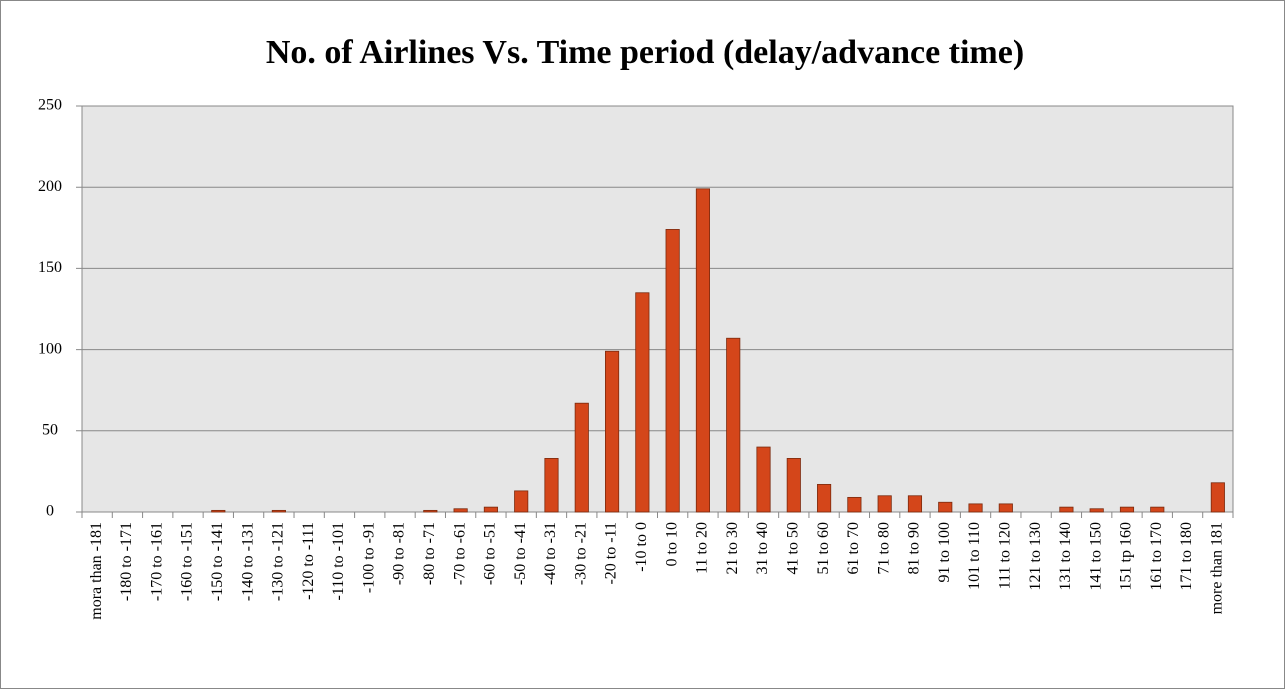  What do you see at coordinates (853, 548) in the screenshot?
I see `x-tick-label: 61 to 70` at bounding box center [853, 548].